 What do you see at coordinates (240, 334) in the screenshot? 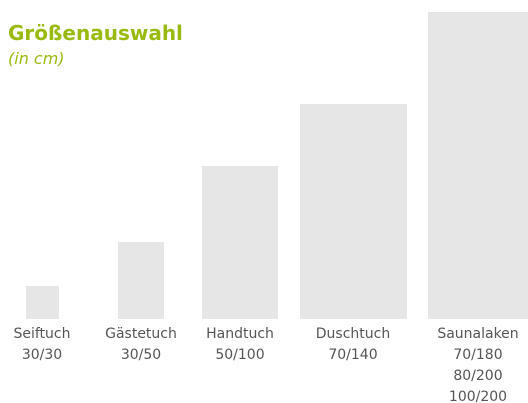
I see `item-name: Handtuch` at bounding box center [240, 334].